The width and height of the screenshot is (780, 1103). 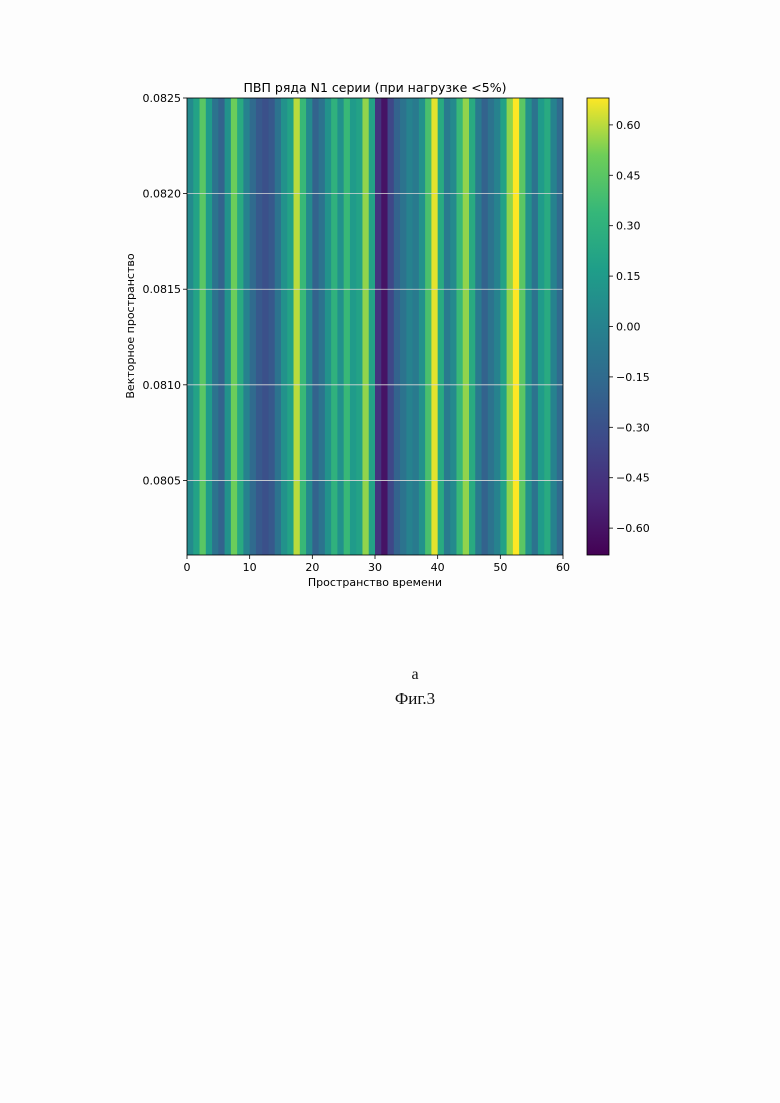 What do you see at coordinates (375, 567) in the screenshot?
I see `x-tick-label: 30` at bounding box center [375, 567].